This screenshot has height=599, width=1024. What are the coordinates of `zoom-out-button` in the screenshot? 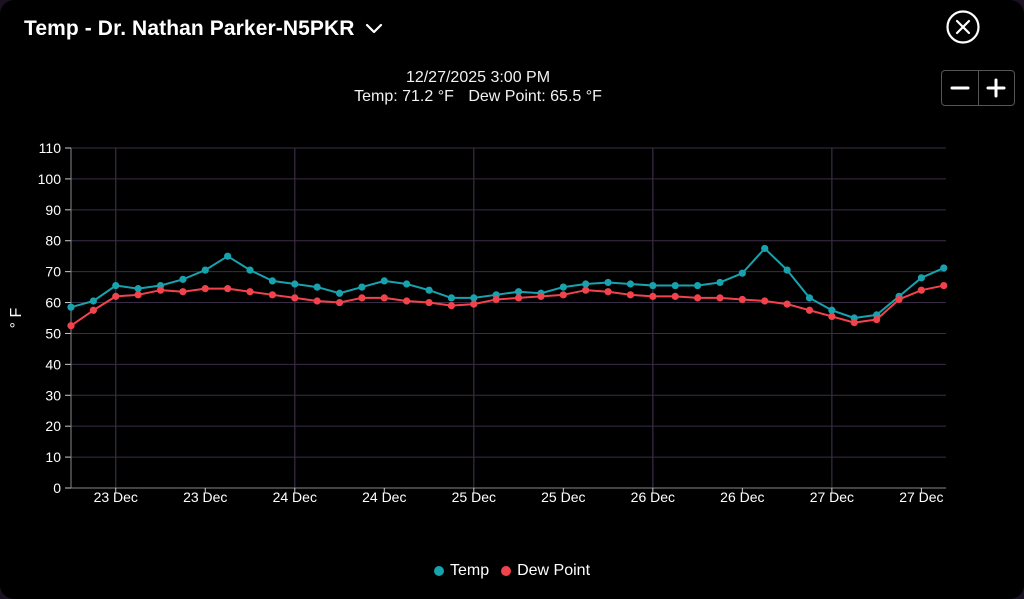 It's located at (960, 88).